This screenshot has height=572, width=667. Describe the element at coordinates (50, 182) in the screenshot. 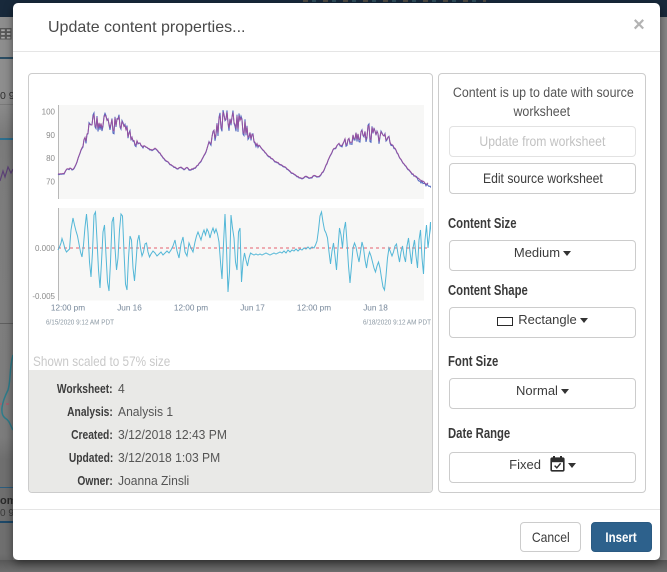

I see `svg-text: 70` at that location.